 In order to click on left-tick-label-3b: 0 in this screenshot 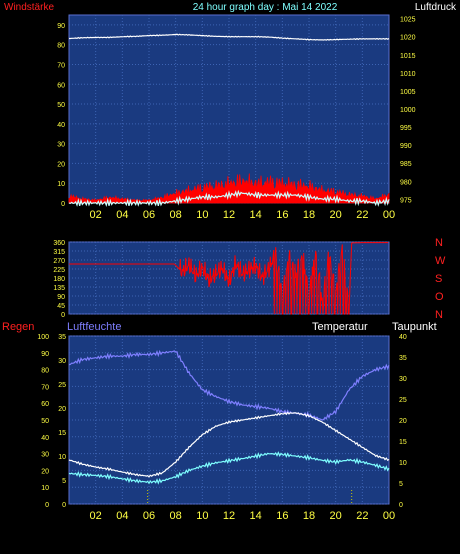, I will do `click(64, 505)`.